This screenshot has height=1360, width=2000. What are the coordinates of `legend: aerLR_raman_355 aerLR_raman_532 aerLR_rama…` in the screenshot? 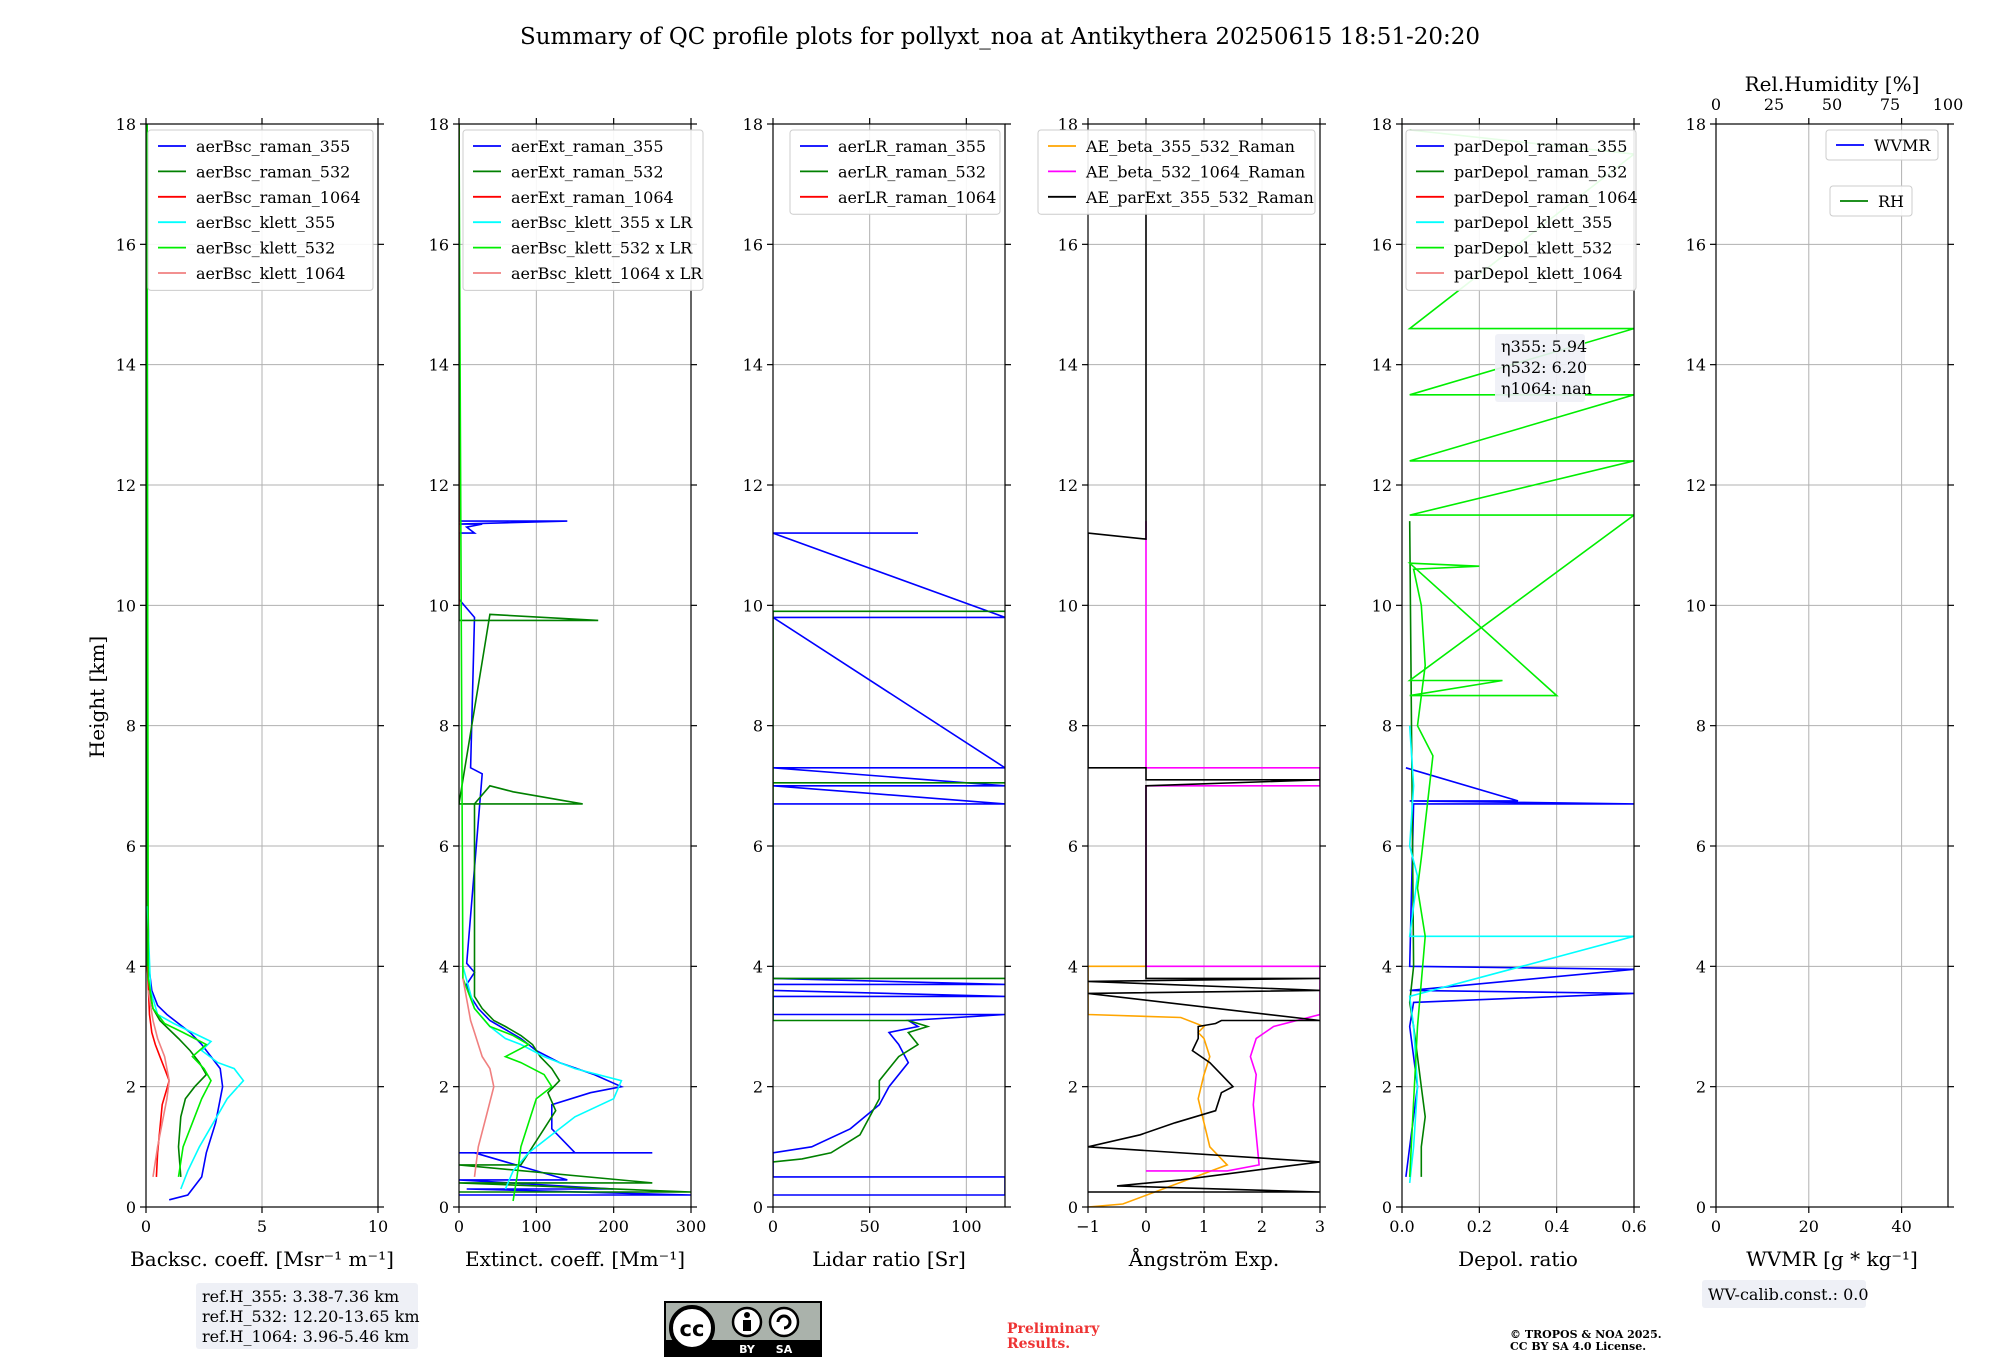 It's located at (895, 172).